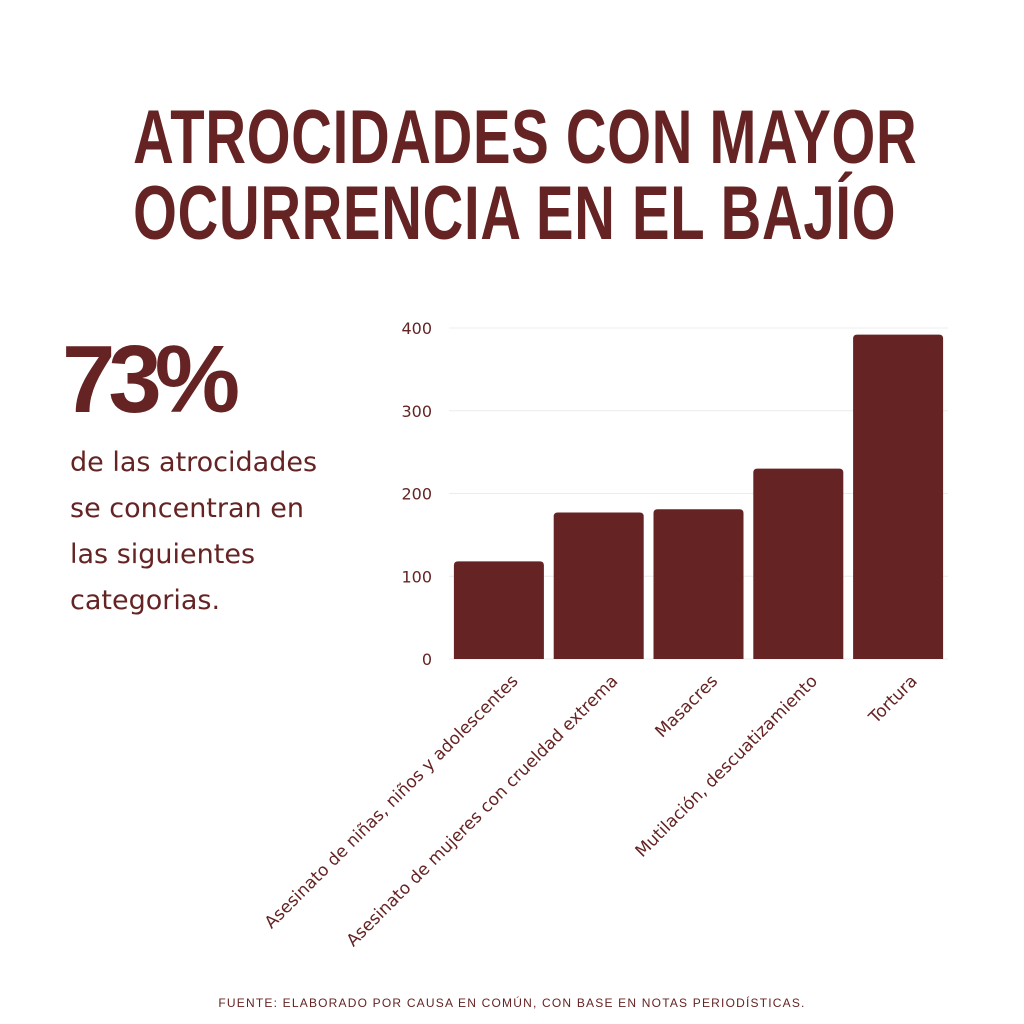 Image resolution: width=1024 pixels, height=1024 pixels. Describe the element at coordinates (416, 576) in the screenshot. I see `y-tick-label: 100` at that location.